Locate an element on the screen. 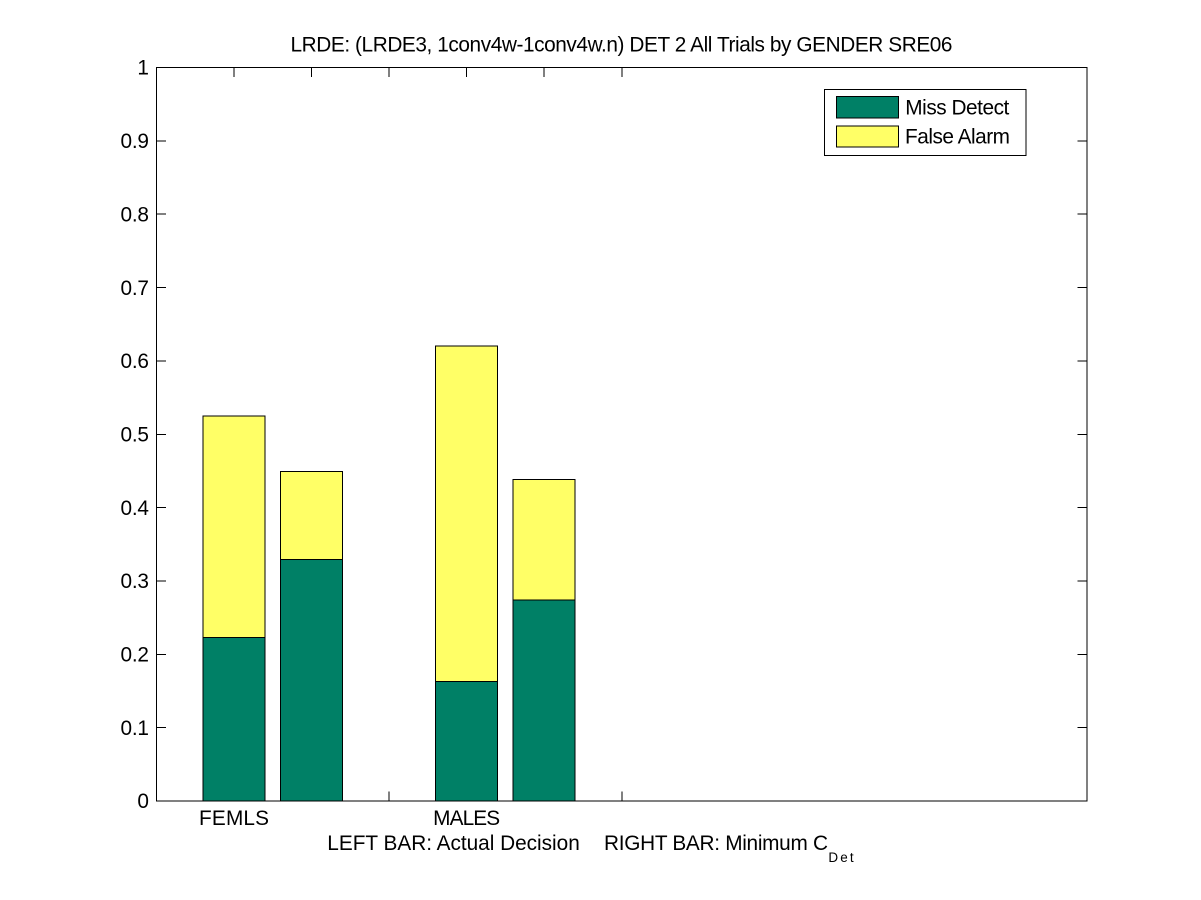 Image resolution: width=1201 pixels, height=900 pixels. svg-text: 0.5 is located at coordinates (135, 434).